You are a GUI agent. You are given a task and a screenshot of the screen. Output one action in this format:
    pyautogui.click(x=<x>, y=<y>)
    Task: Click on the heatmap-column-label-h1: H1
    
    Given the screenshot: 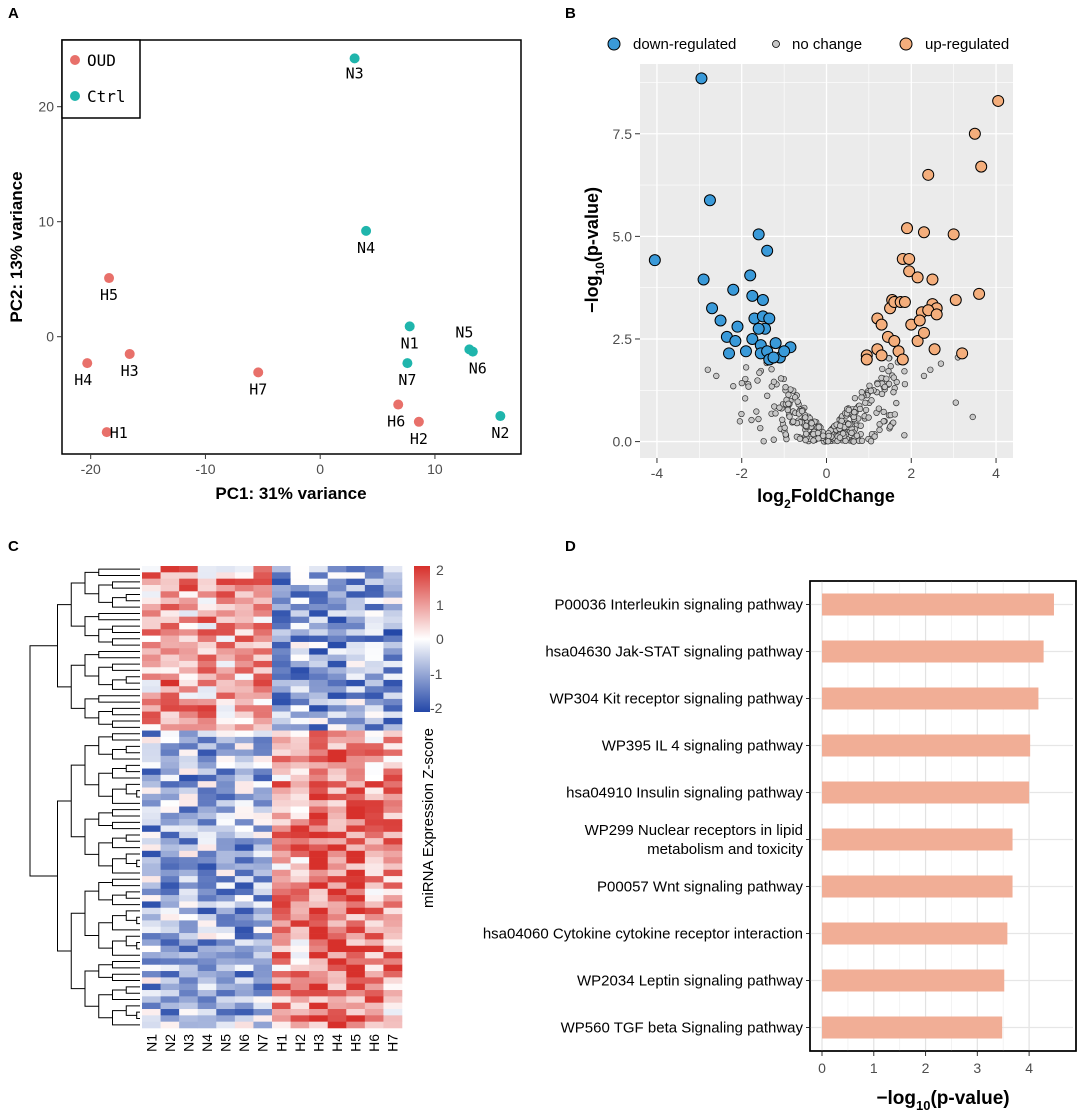 What is the action you would take?
    pyautogui.click(x=281, y=1043)
    